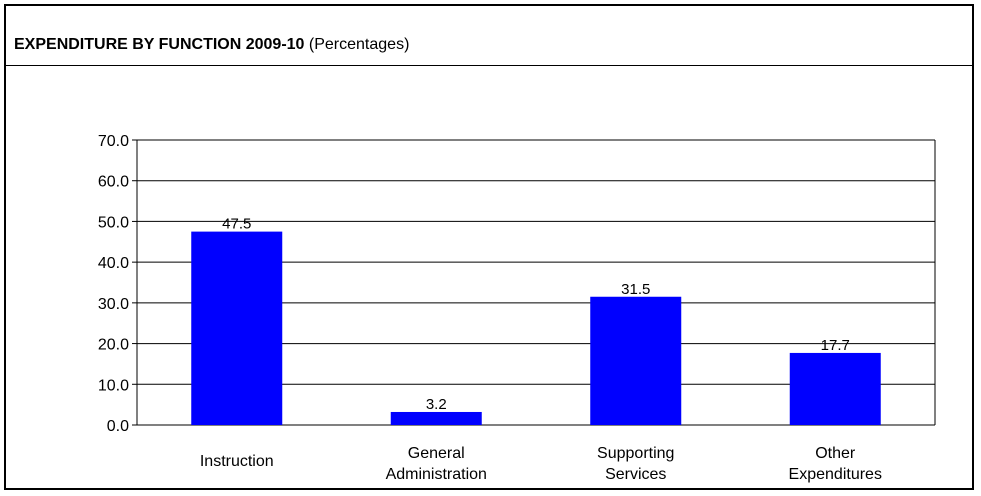 The image size is (981, 496). Describe the element at coordinates (835, 474) in the screenshot. I see `x-tick-label: Expenditures` at that location.